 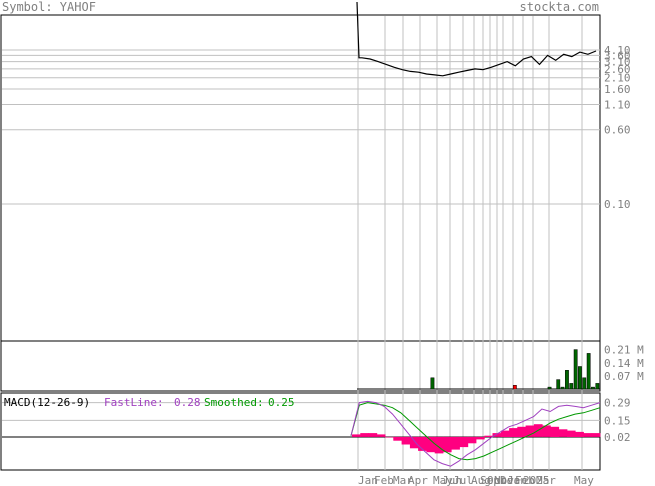 I want to click on price-line, so click(x=476, y=39).